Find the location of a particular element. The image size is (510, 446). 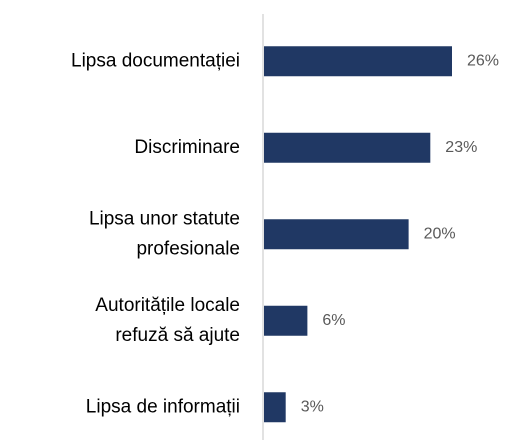

category-label: Lipsa de informații is located at coordinates (163, 406).